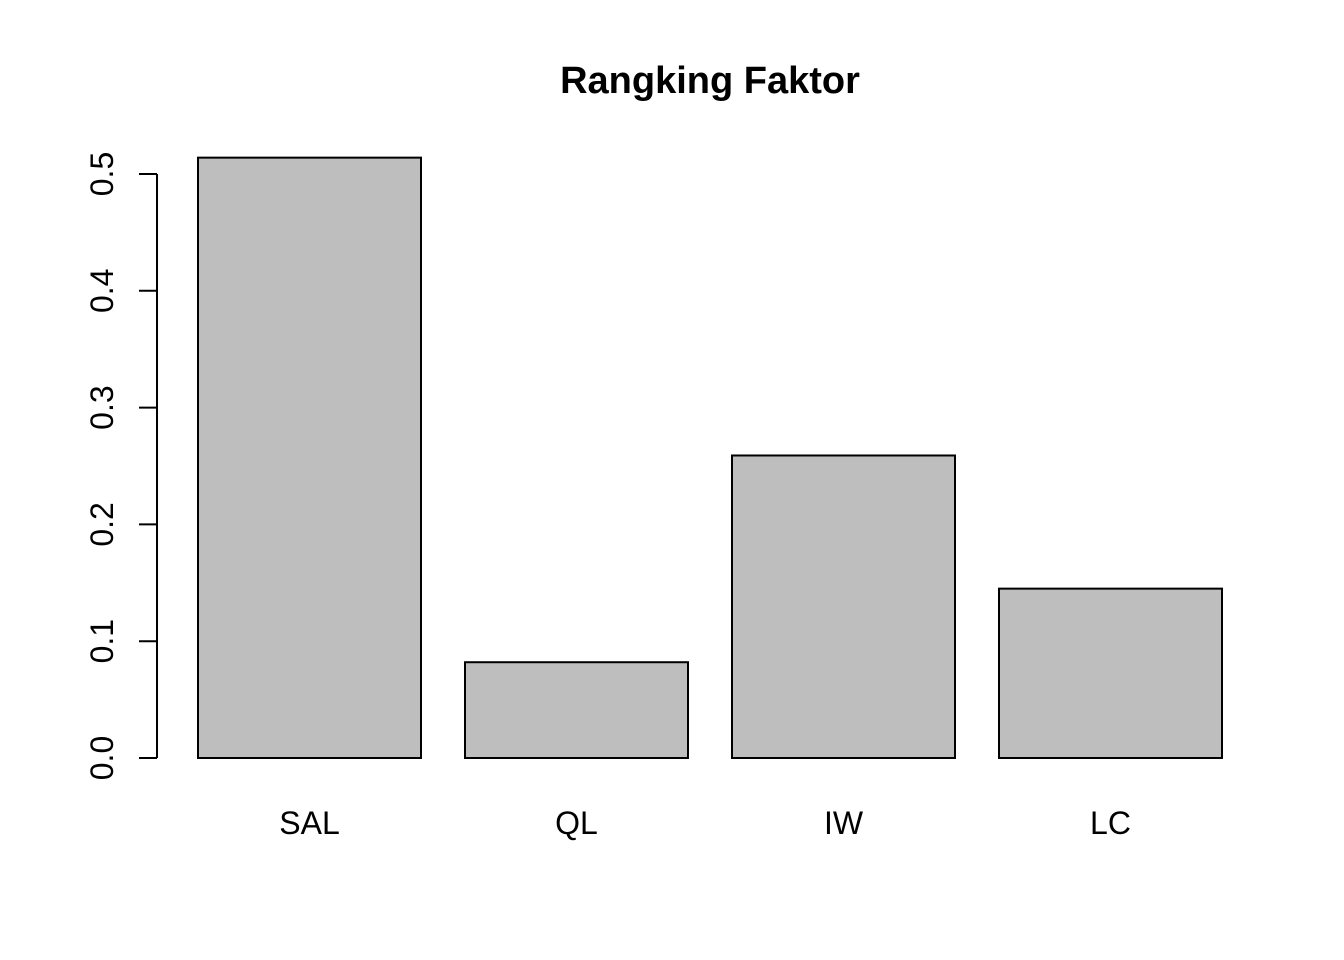  What do you see at coordinates (576, 823) in the screenshot?
I see `x-category-label: QL` at bounding box center [576, 823].